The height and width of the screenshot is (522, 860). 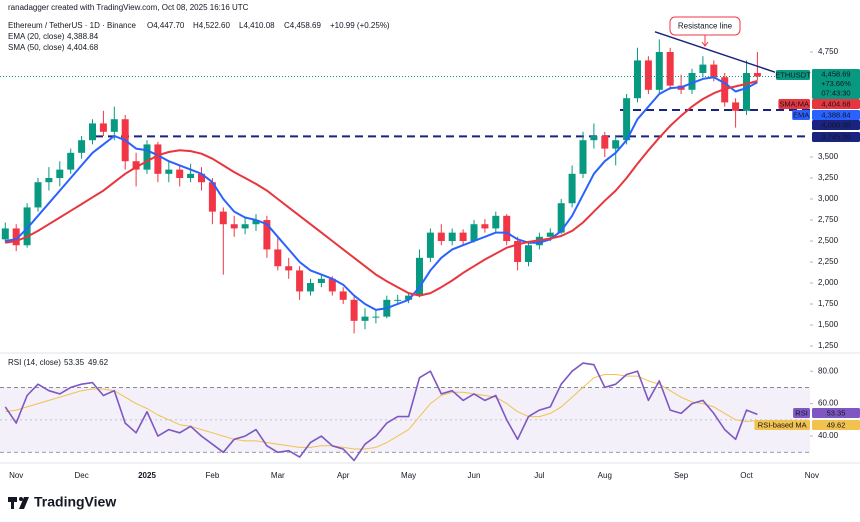 I want to click on x-tick-label: Nov, so click(x=16, y=475).